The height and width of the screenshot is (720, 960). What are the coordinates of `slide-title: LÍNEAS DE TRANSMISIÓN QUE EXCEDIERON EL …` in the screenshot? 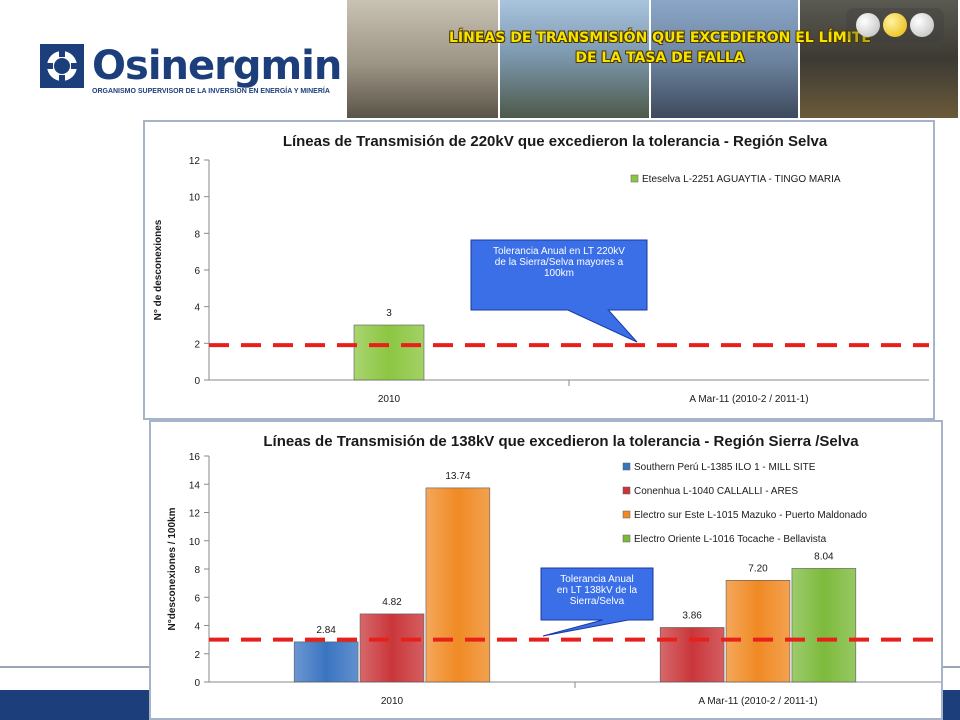 It's located at (655, 48).